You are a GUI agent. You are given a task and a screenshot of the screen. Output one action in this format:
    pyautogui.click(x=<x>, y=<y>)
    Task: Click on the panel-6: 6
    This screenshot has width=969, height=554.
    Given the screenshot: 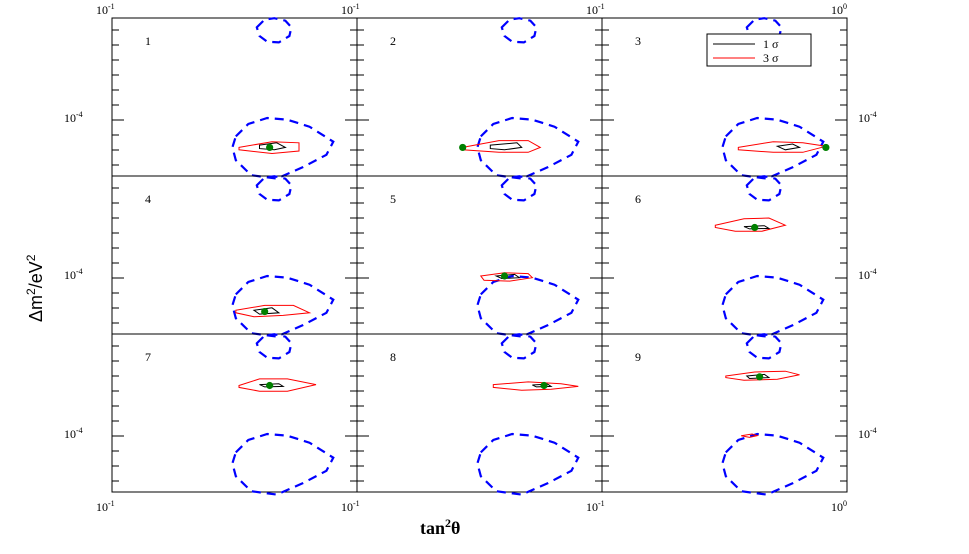 What is the action you would take?
    pyautogui.click(x=724, y=256)
    